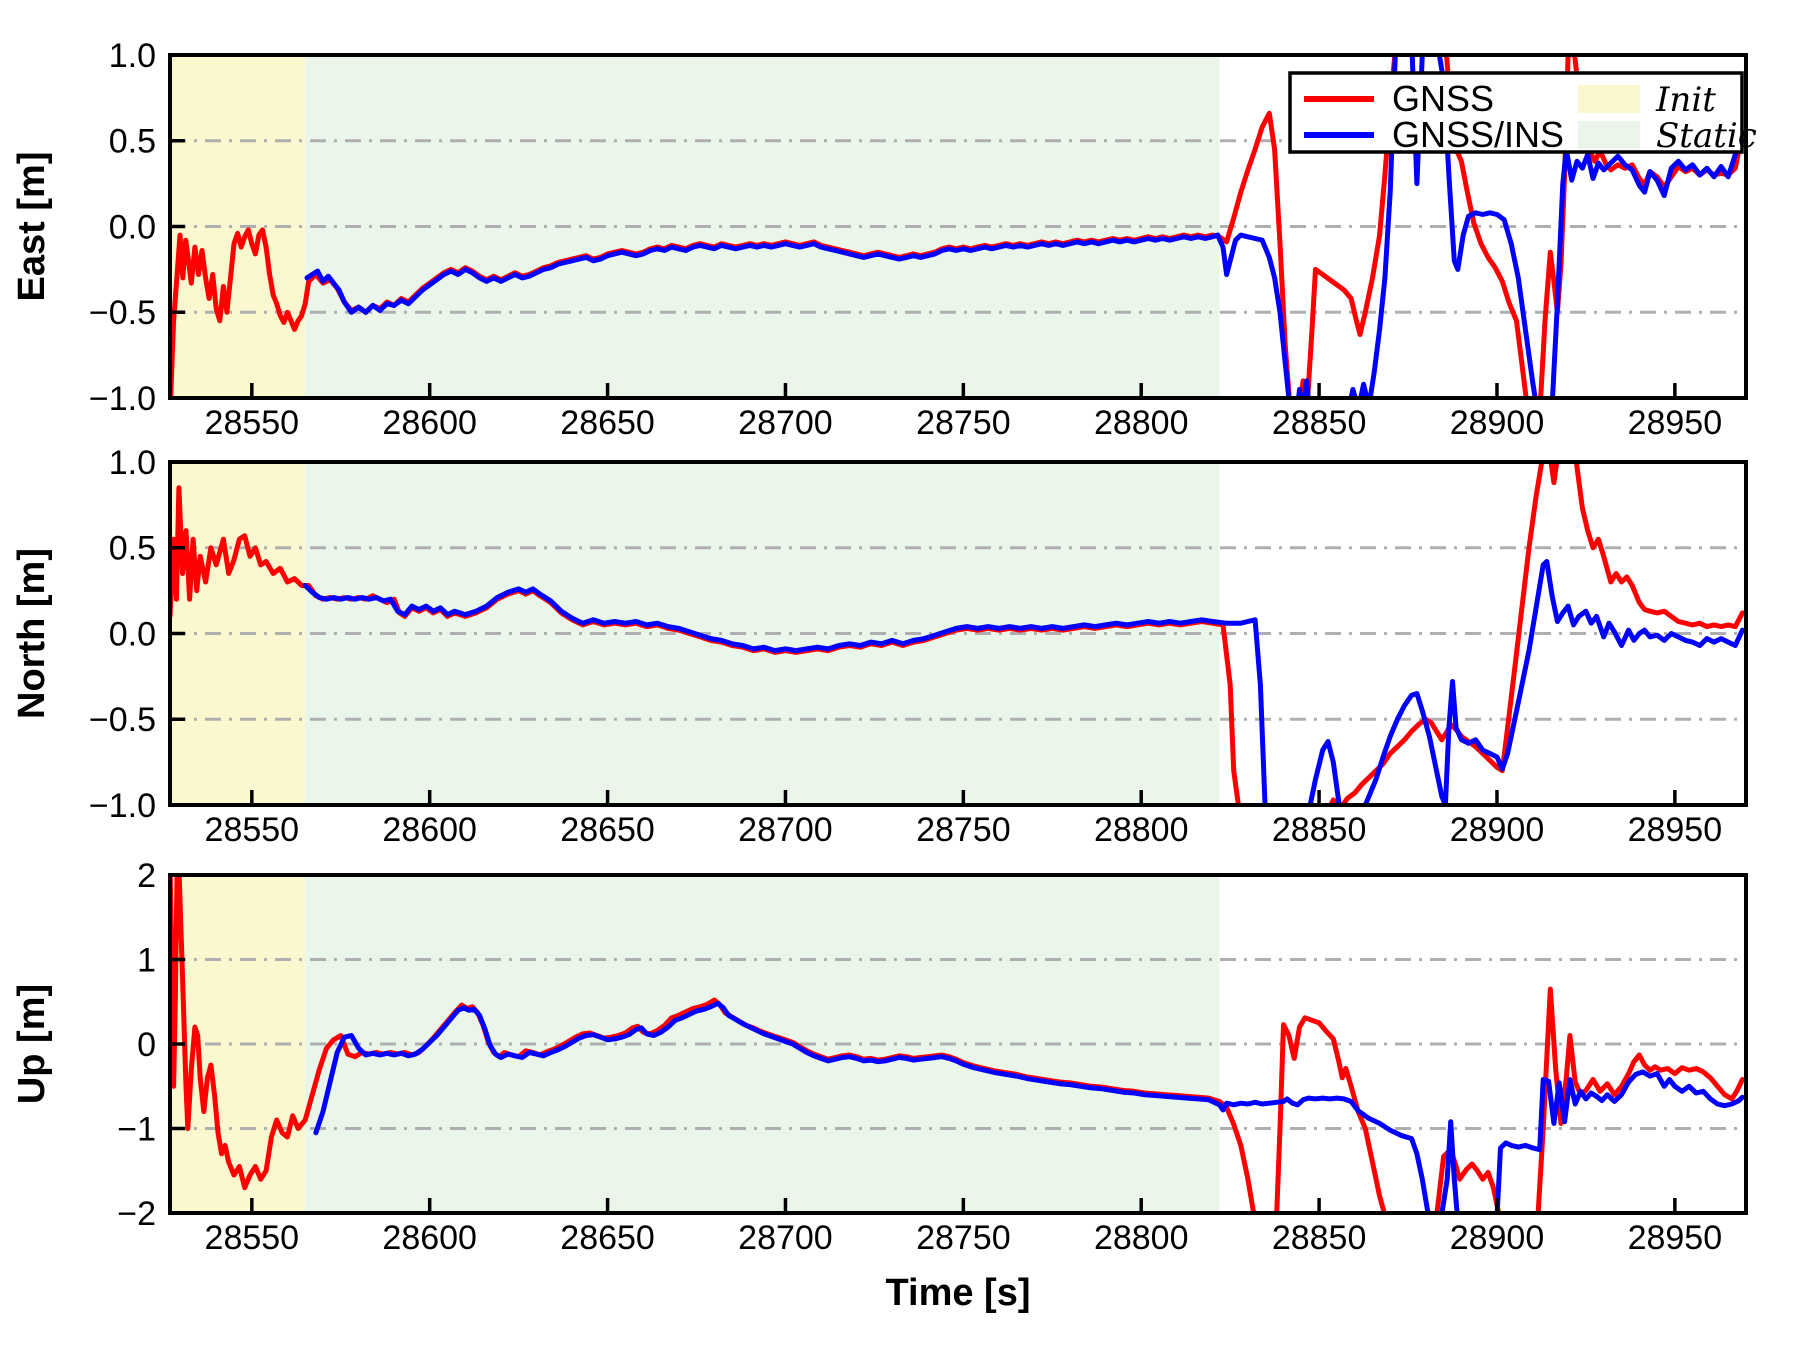 Image resolution: width=1800 pixels, height=1355 pixels. I want to click on legend-label: Init, so click(1685, 100).